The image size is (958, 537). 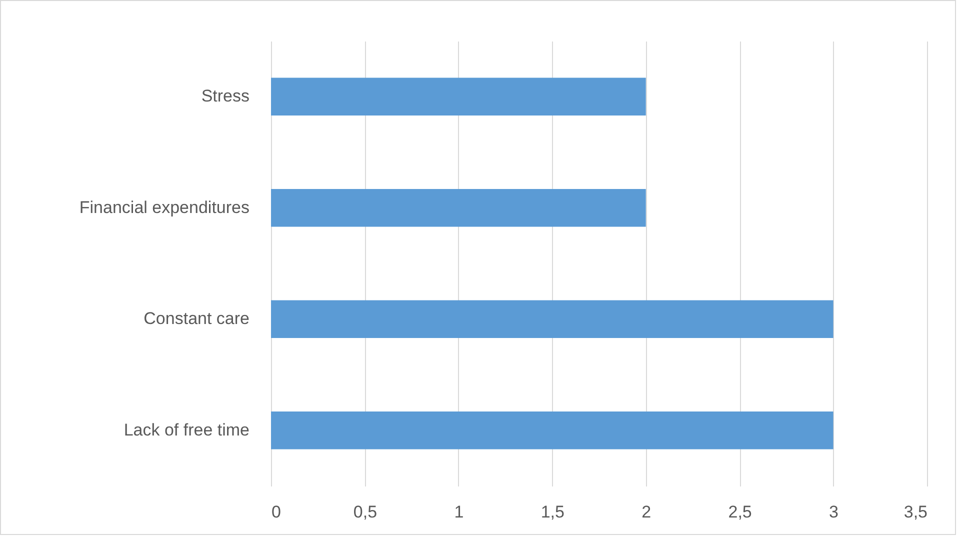 What do you see at coordinates (187, 430) in the screenshot?
I see `y-tick-label: Lack of free time` at bounding box center [187, 430].